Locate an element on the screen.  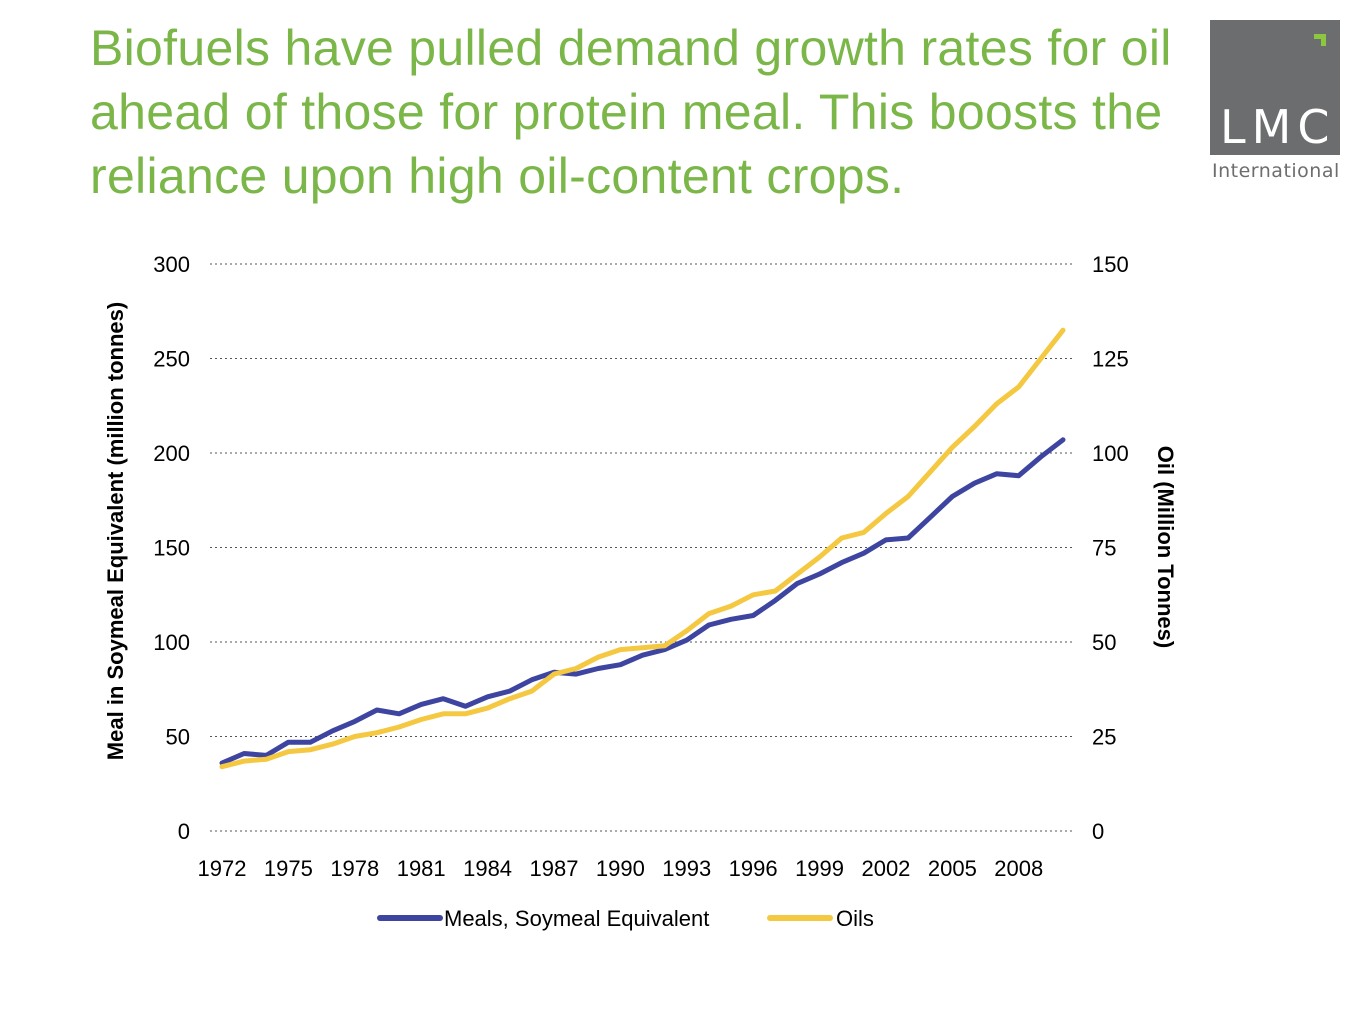
right-axis-ticks: 0 25 50 75 100 125 150 is located at coordinates (1110, 548).